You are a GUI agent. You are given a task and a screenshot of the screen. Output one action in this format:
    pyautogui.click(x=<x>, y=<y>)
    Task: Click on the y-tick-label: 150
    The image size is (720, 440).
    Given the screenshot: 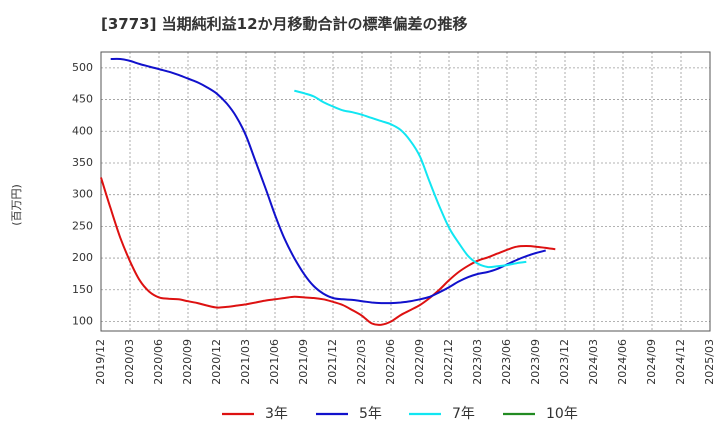 What is the action you would take?
    pyautogui.click(x=82, y=289)
    